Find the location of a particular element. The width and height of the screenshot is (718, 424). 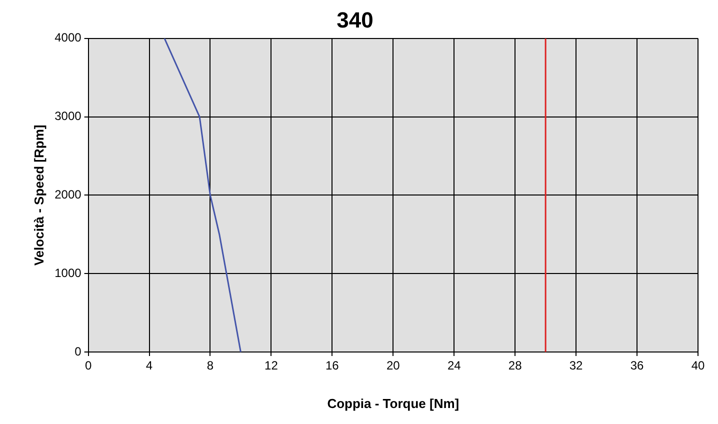

x-tick-label: 0 is located at coordinates (88, 365).